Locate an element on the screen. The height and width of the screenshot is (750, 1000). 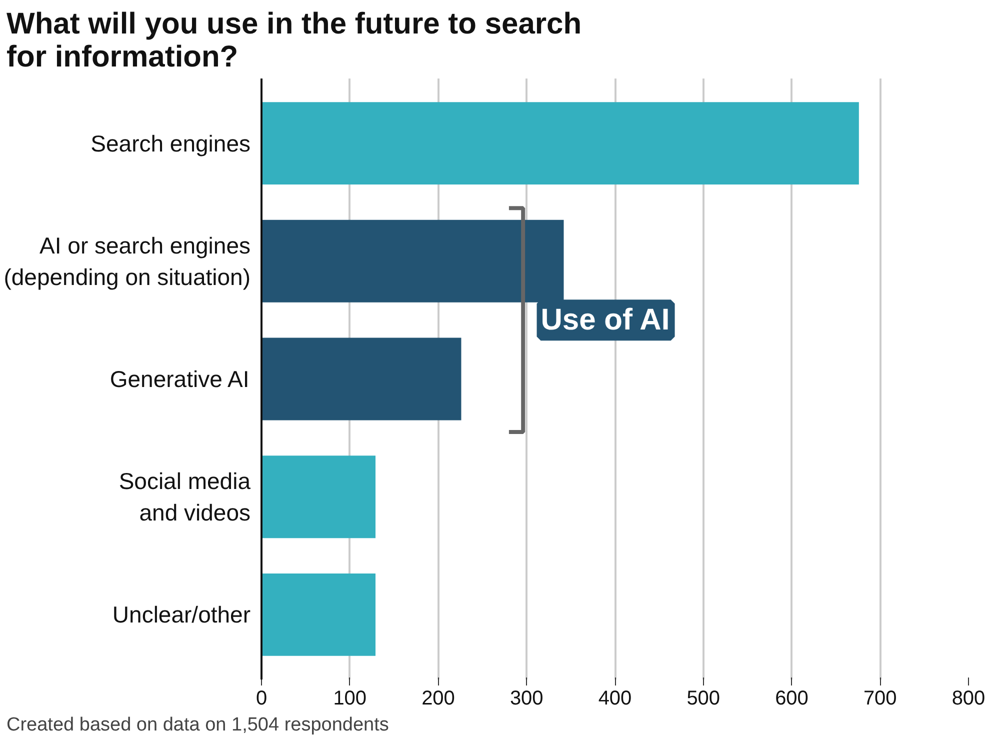
chart-title: What will you use in the future to search for information? is located at coordinates (294, 41).